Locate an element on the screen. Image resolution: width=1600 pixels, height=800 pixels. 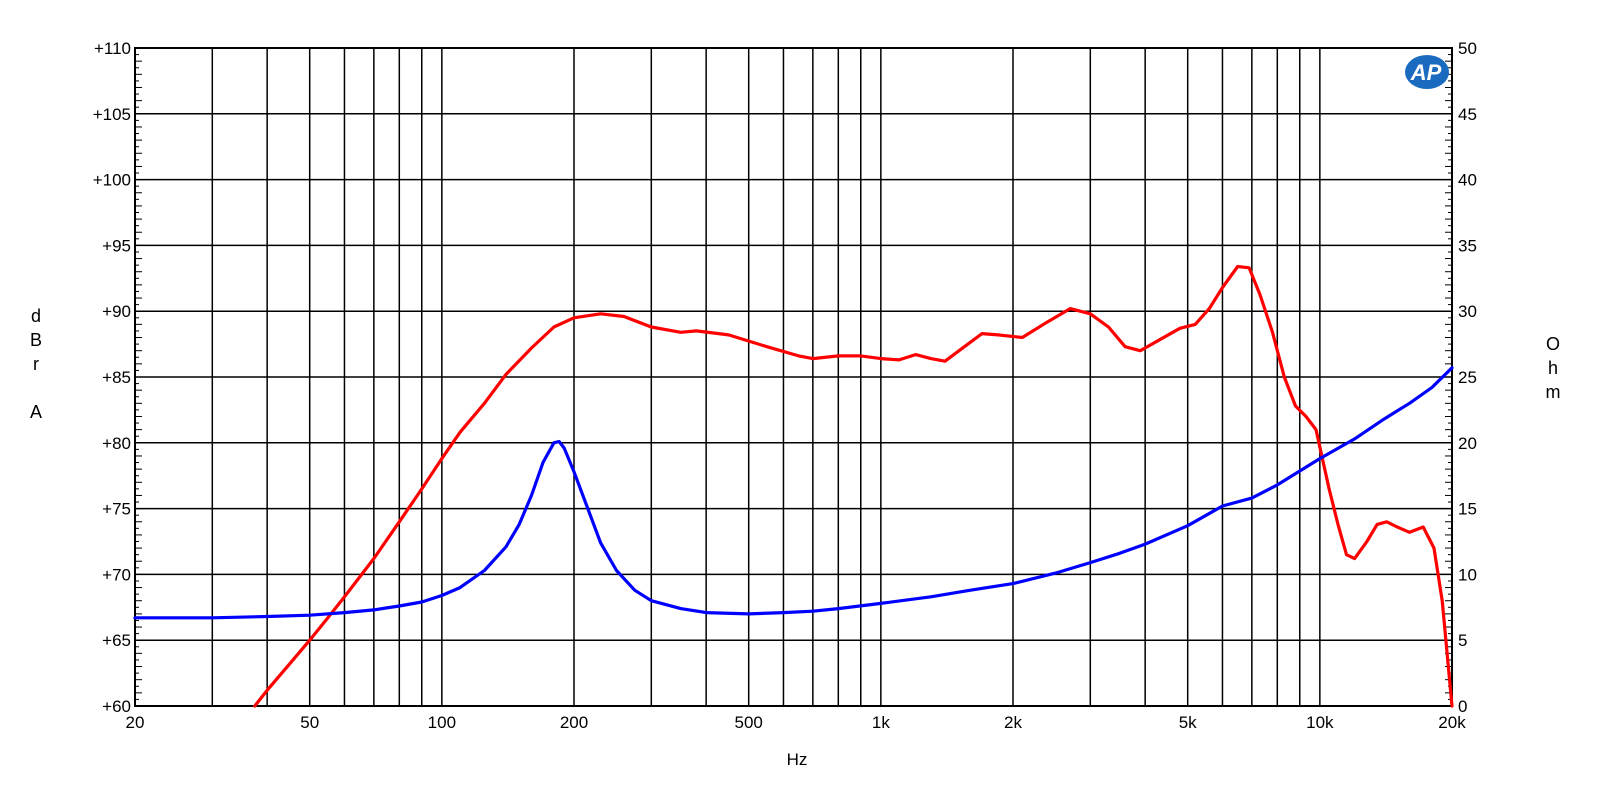
ap-logo: AP is located at coordinates (1427, 72).